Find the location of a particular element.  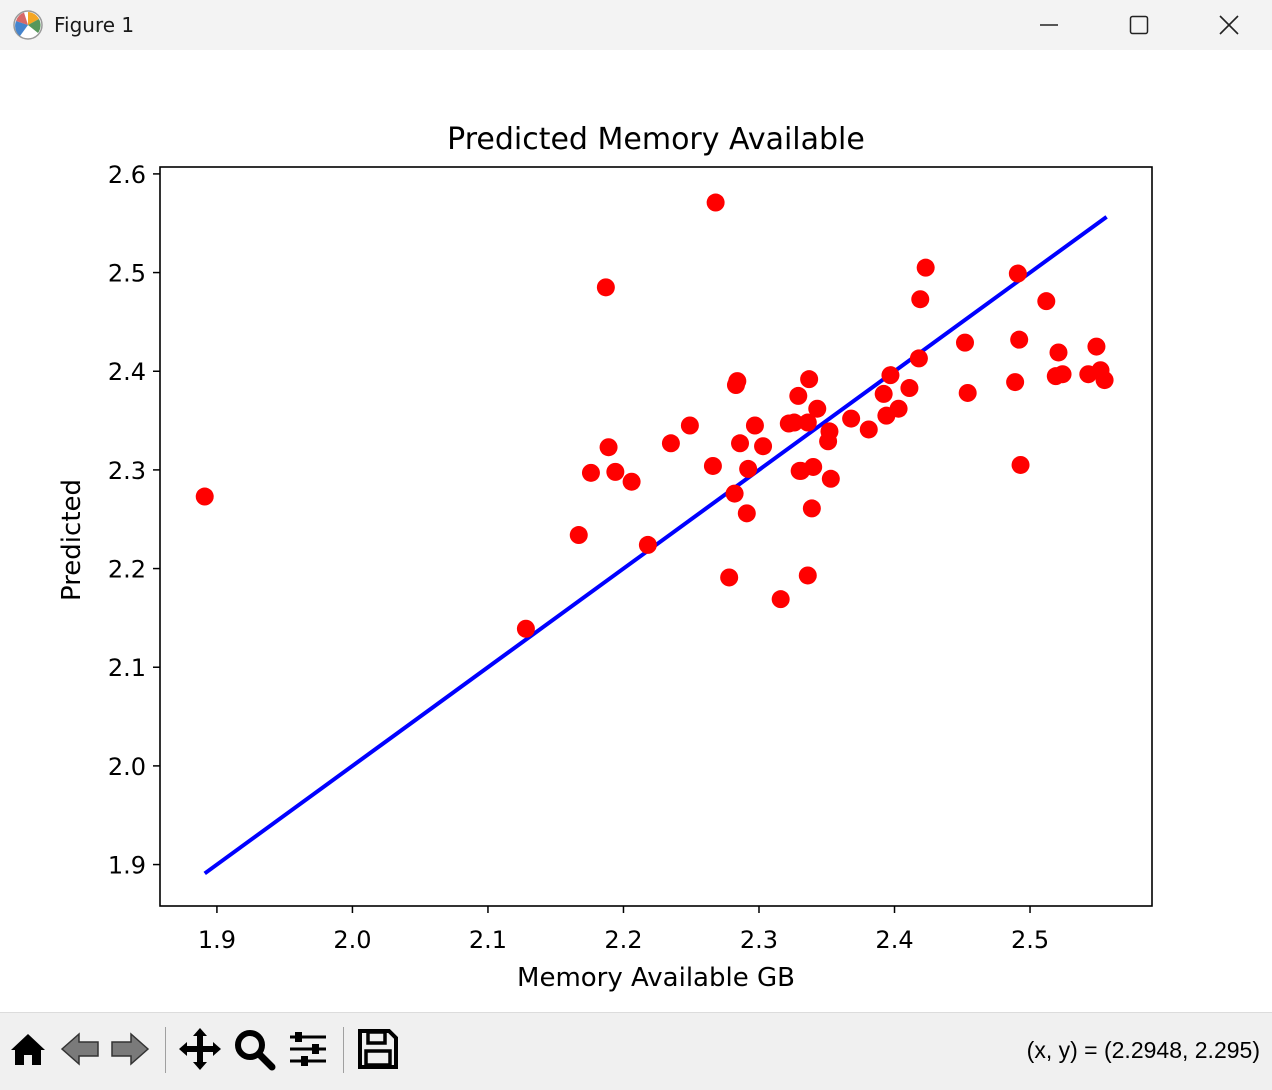

y-tick-label: 2.1 is located at coordinates (127, 668).